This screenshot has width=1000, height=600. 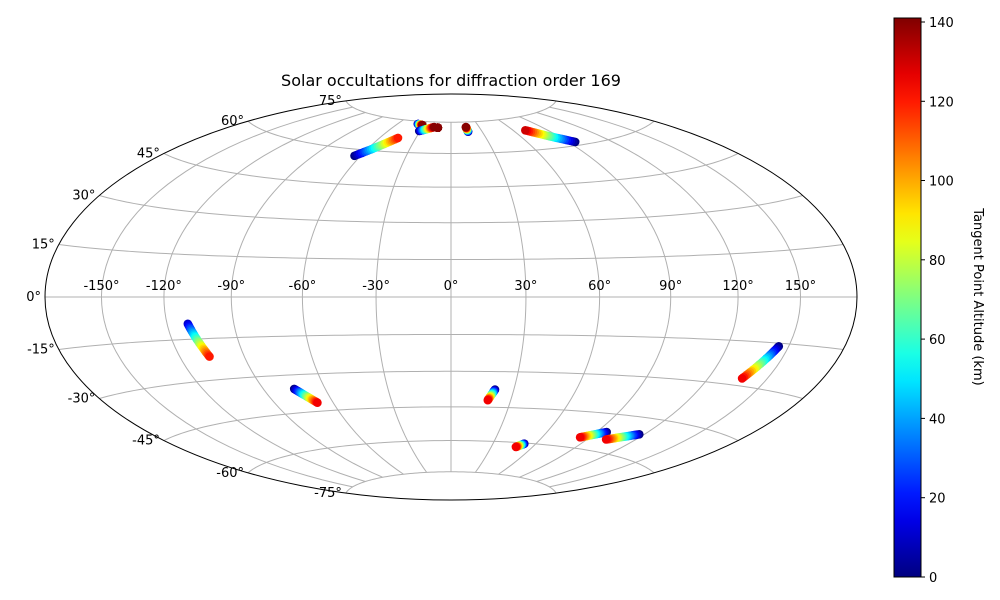 I want to click on longitude-tick-label: -90°, so click(x=231, y=286).